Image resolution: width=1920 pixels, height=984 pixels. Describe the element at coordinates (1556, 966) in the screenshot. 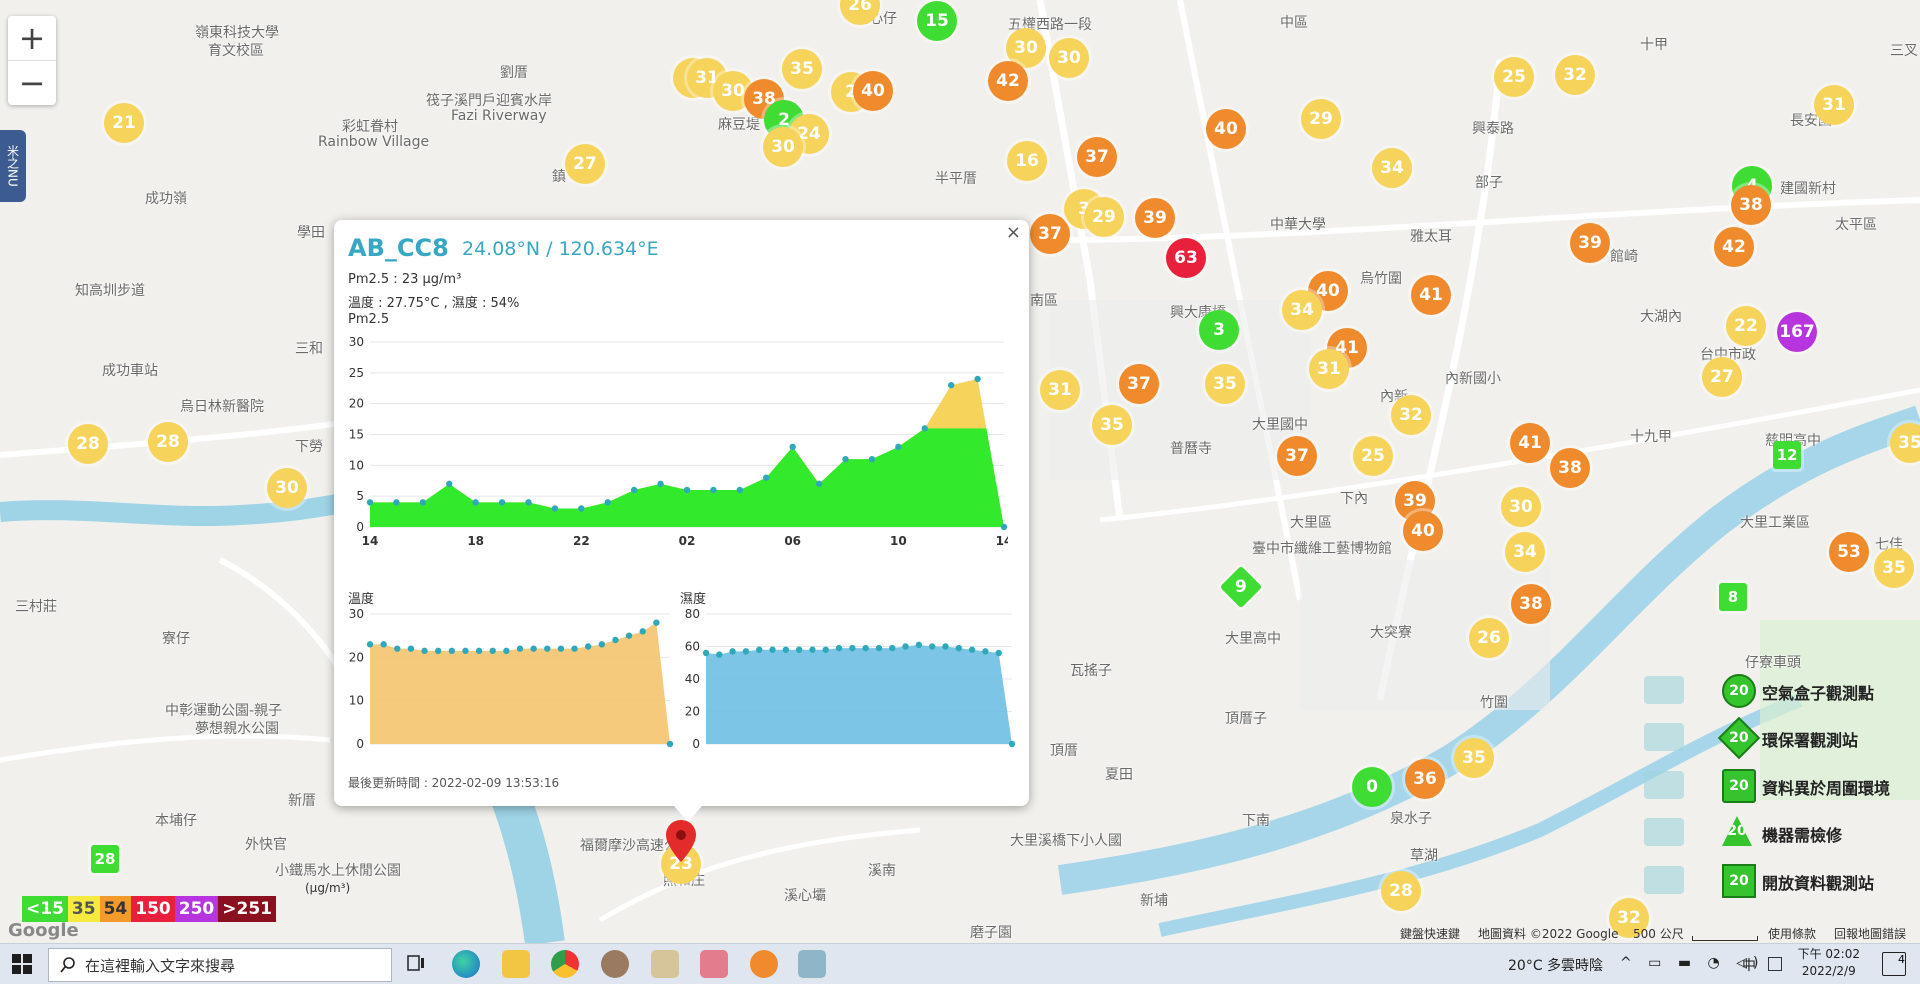

I see `weather-widget: 20°C 多雲時陰` at that location.